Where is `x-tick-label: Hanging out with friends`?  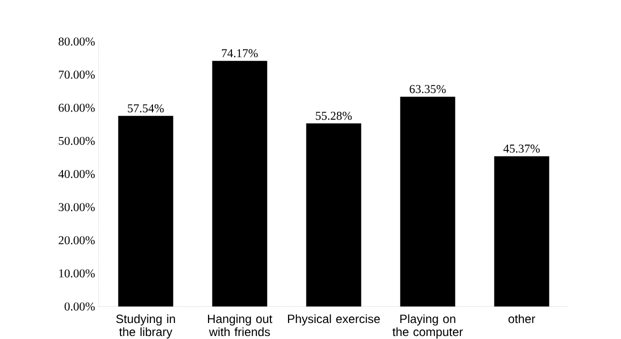 x-tick-label: Hanging out with friends is located at coordinates (240, 325).